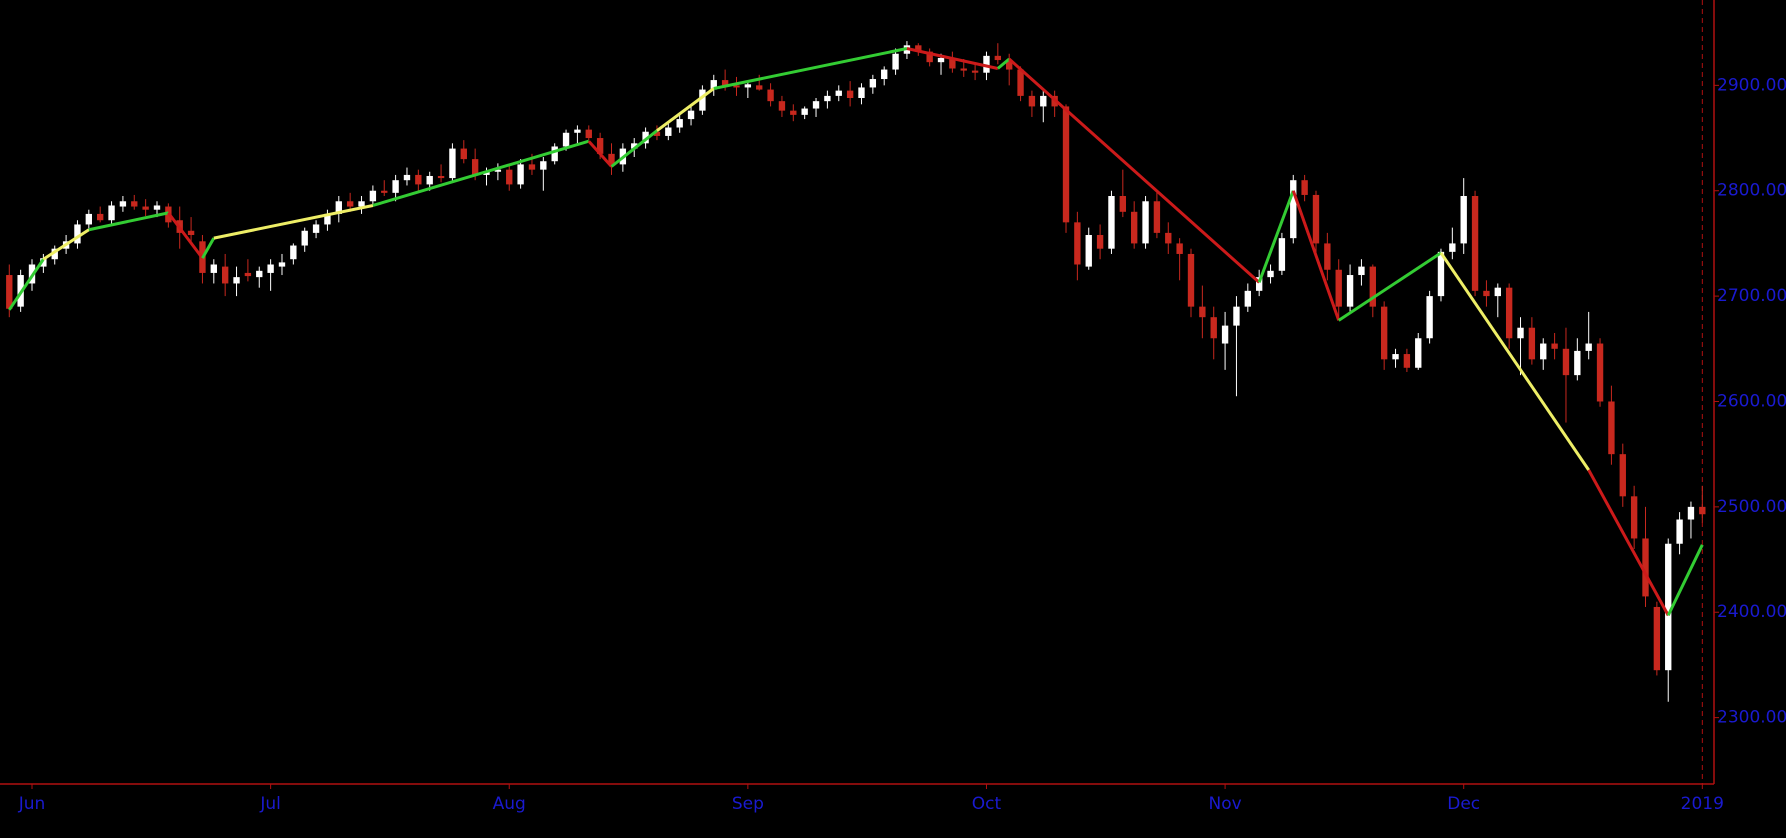  I want to click on x-tick-label: Sep, so click(748, 804).